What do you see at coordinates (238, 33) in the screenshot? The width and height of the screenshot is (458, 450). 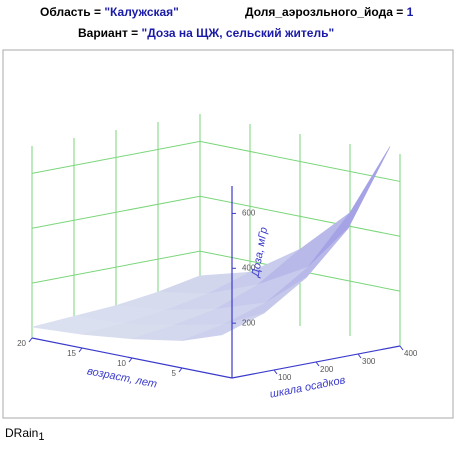 I see `variant-value: "Доза на ЩЖ, сельский житель"` at bounding box center [238, 33].